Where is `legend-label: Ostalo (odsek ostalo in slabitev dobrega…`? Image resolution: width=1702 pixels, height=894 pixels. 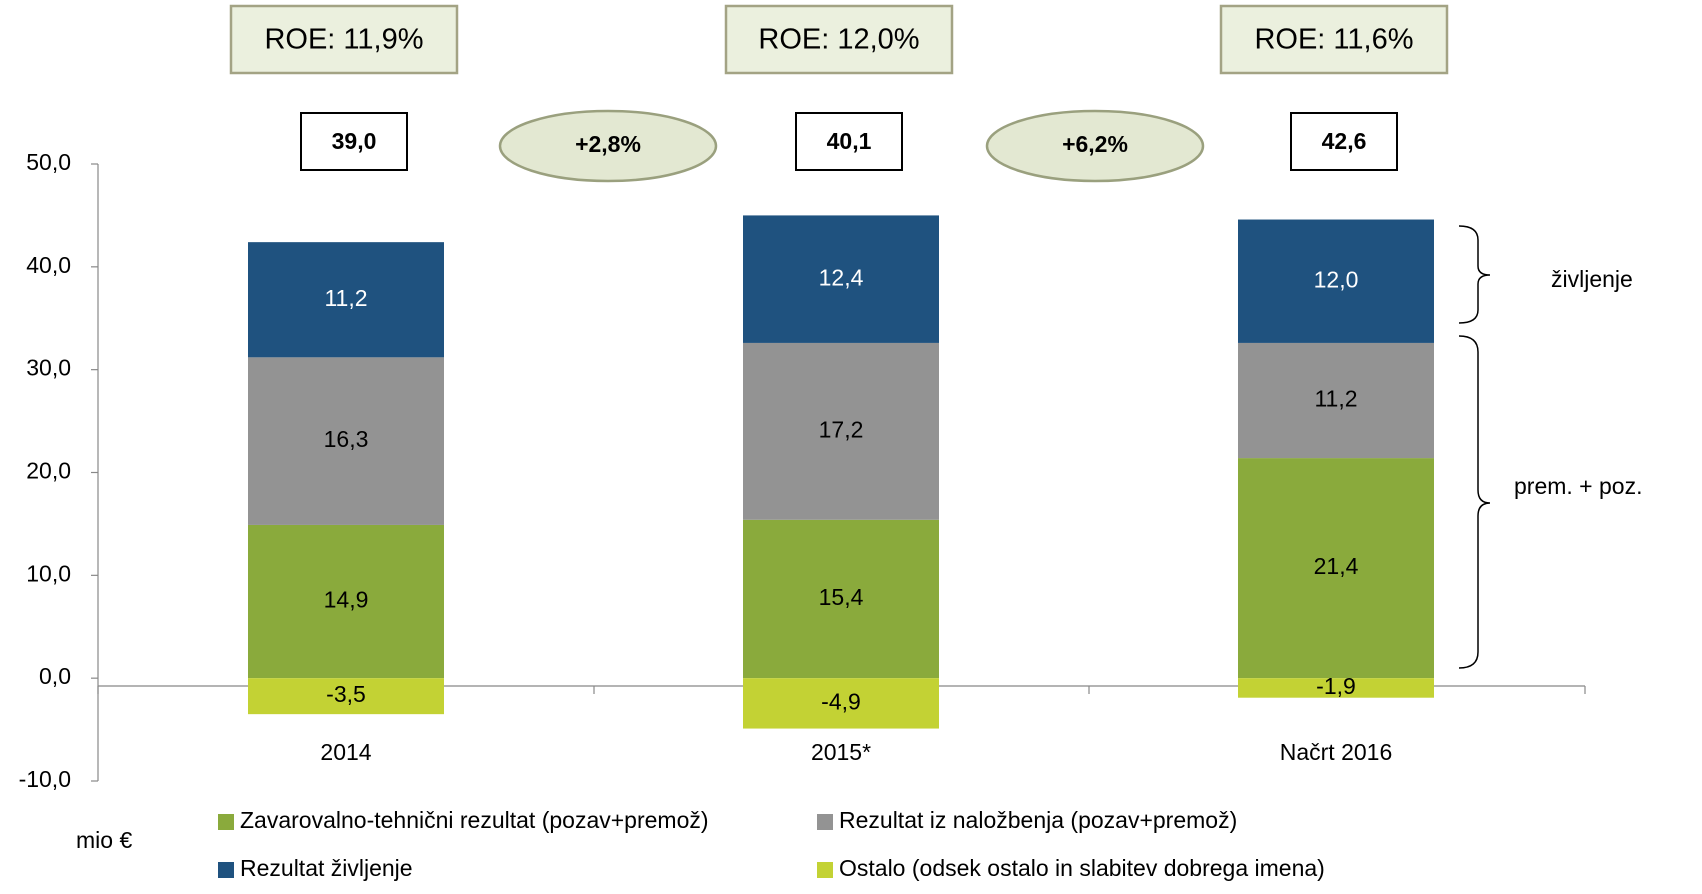 legend-label: Ostalo (odsek ostalo in slabitev dobrega… is located at coordinates (1082, 868).